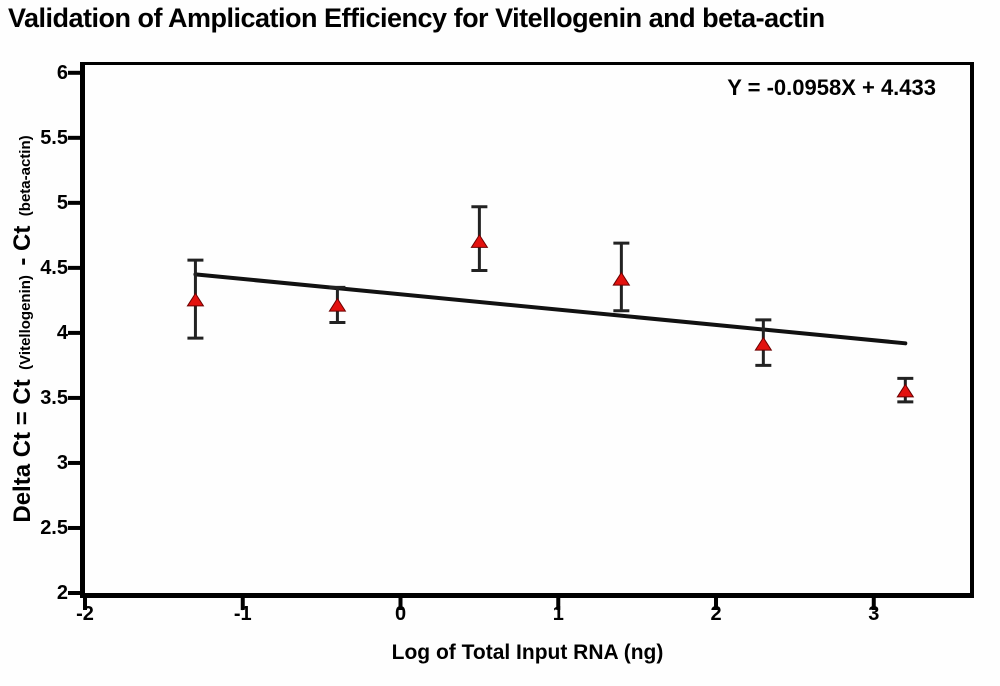 This screenshot has height=686, width=1000. Describe the element at coordinates (242, 614) in the screenshot. I see `x-tick-label: -1` at that location.